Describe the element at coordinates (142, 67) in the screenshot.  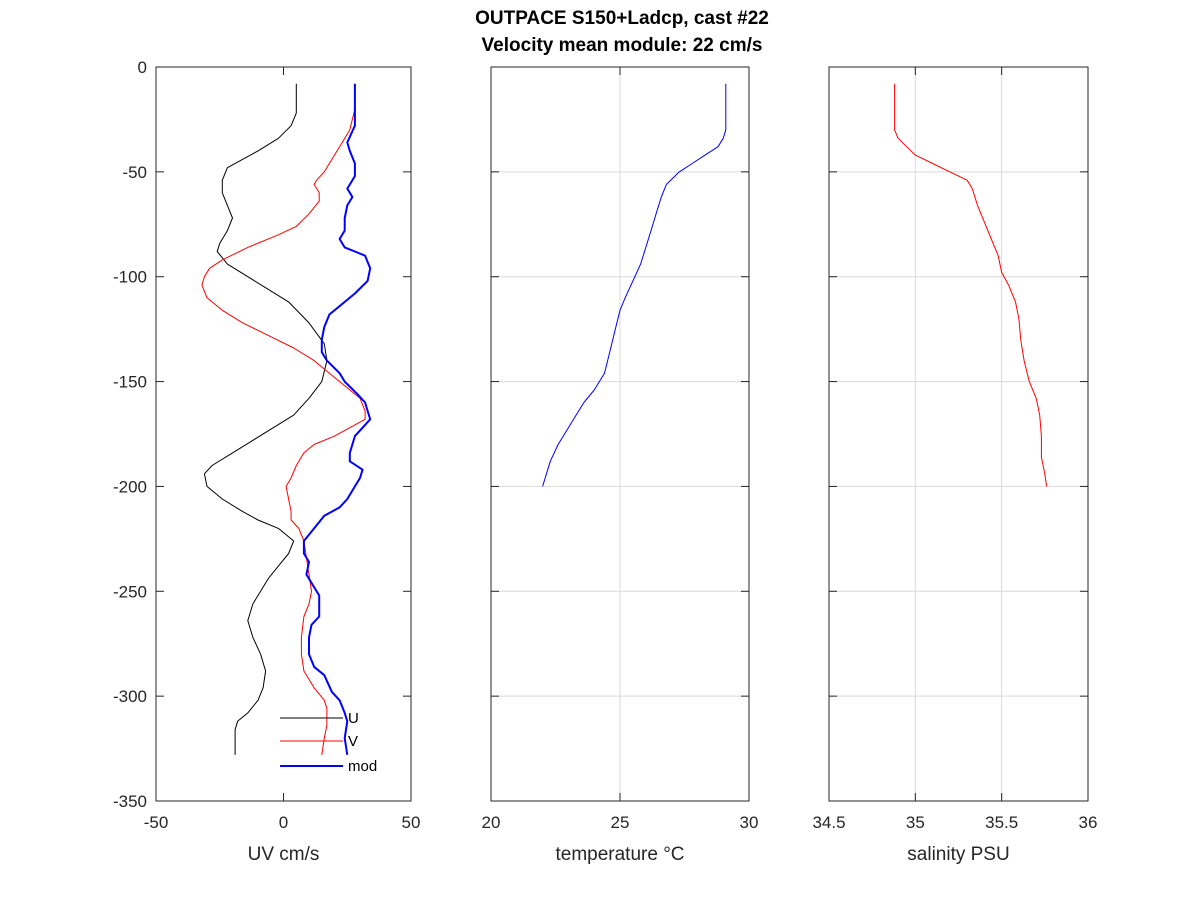
I see `y-tick-label: 0` at that location.